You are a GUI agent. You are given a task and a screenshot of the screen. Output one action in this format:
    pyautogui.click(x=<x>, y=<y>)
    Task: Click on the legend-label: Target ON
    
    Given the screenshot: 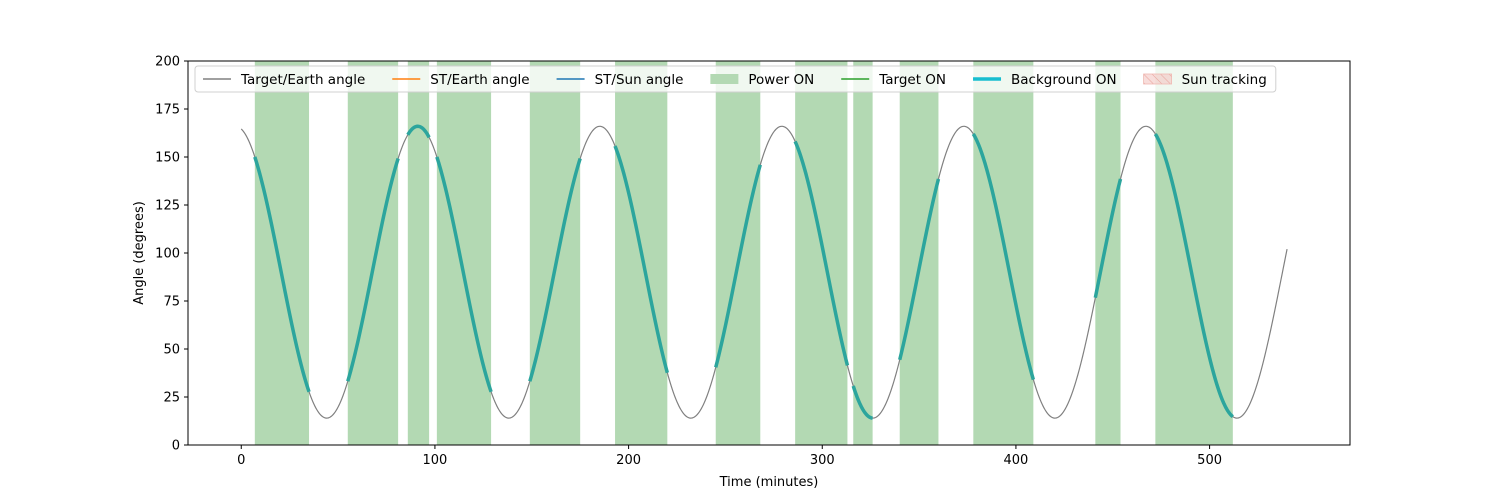 What is the action you would take?
    pyautogui.click(x=912, y=80)
    